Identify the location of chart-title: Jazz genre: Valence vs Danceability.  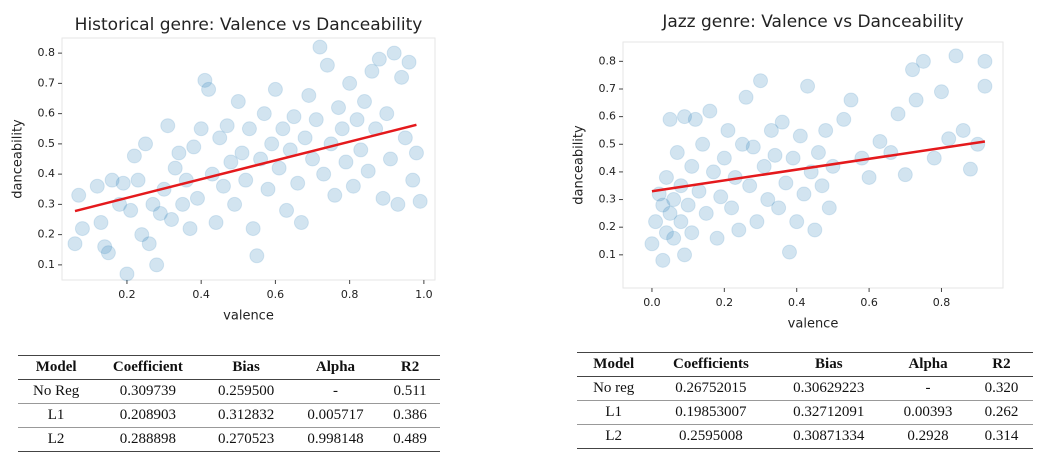
(812, 22).